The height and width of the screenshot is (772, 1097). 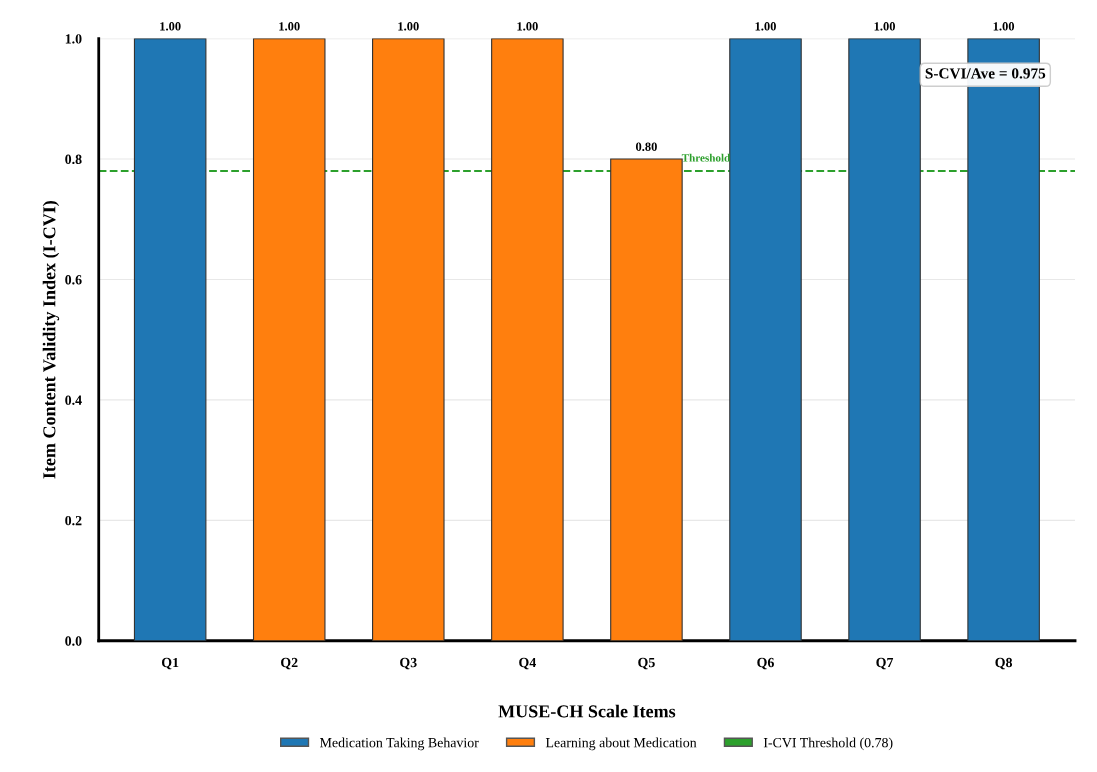 I want to click on data-label: 0.80, so click(x=646, y=146).